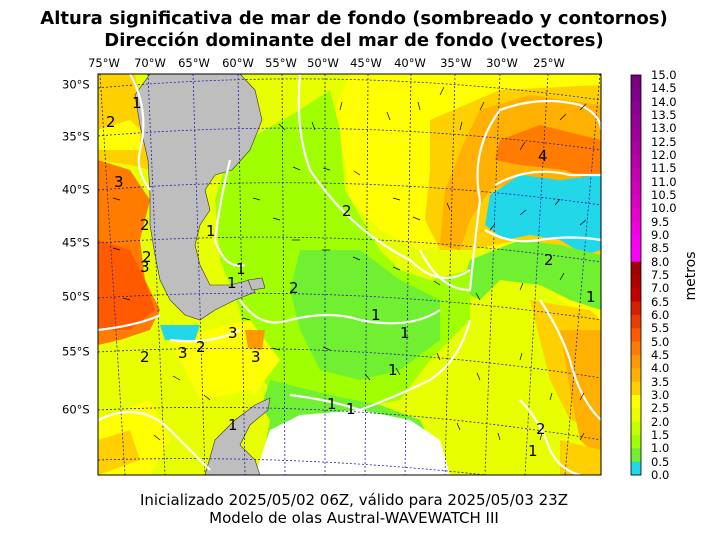 Image resolution: width=708 pixels, height=537 pixels. What do you see at coordinates (76, 189) in the screenshot?
I see `lat-tick: 40°S` at bounding box center [76, 189].